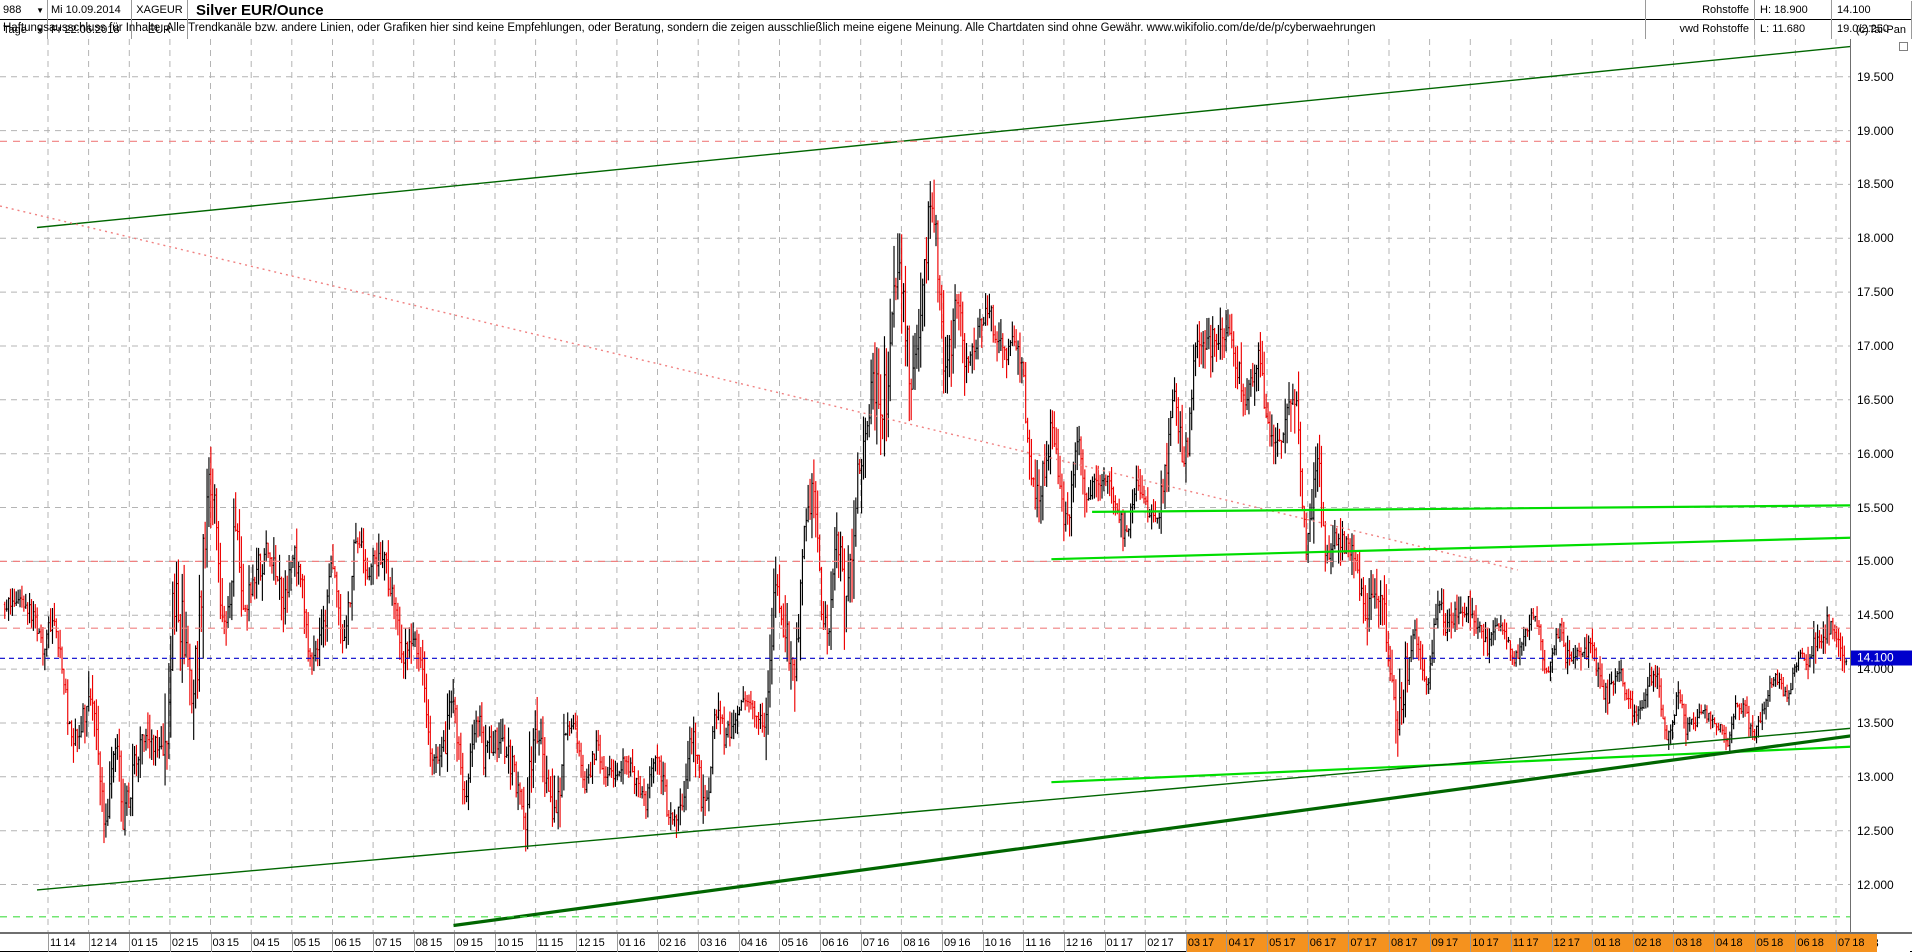 This screenshot has width=1912, height=952. I want to click on last-price-badge: 14.100, so click(1881, 658).